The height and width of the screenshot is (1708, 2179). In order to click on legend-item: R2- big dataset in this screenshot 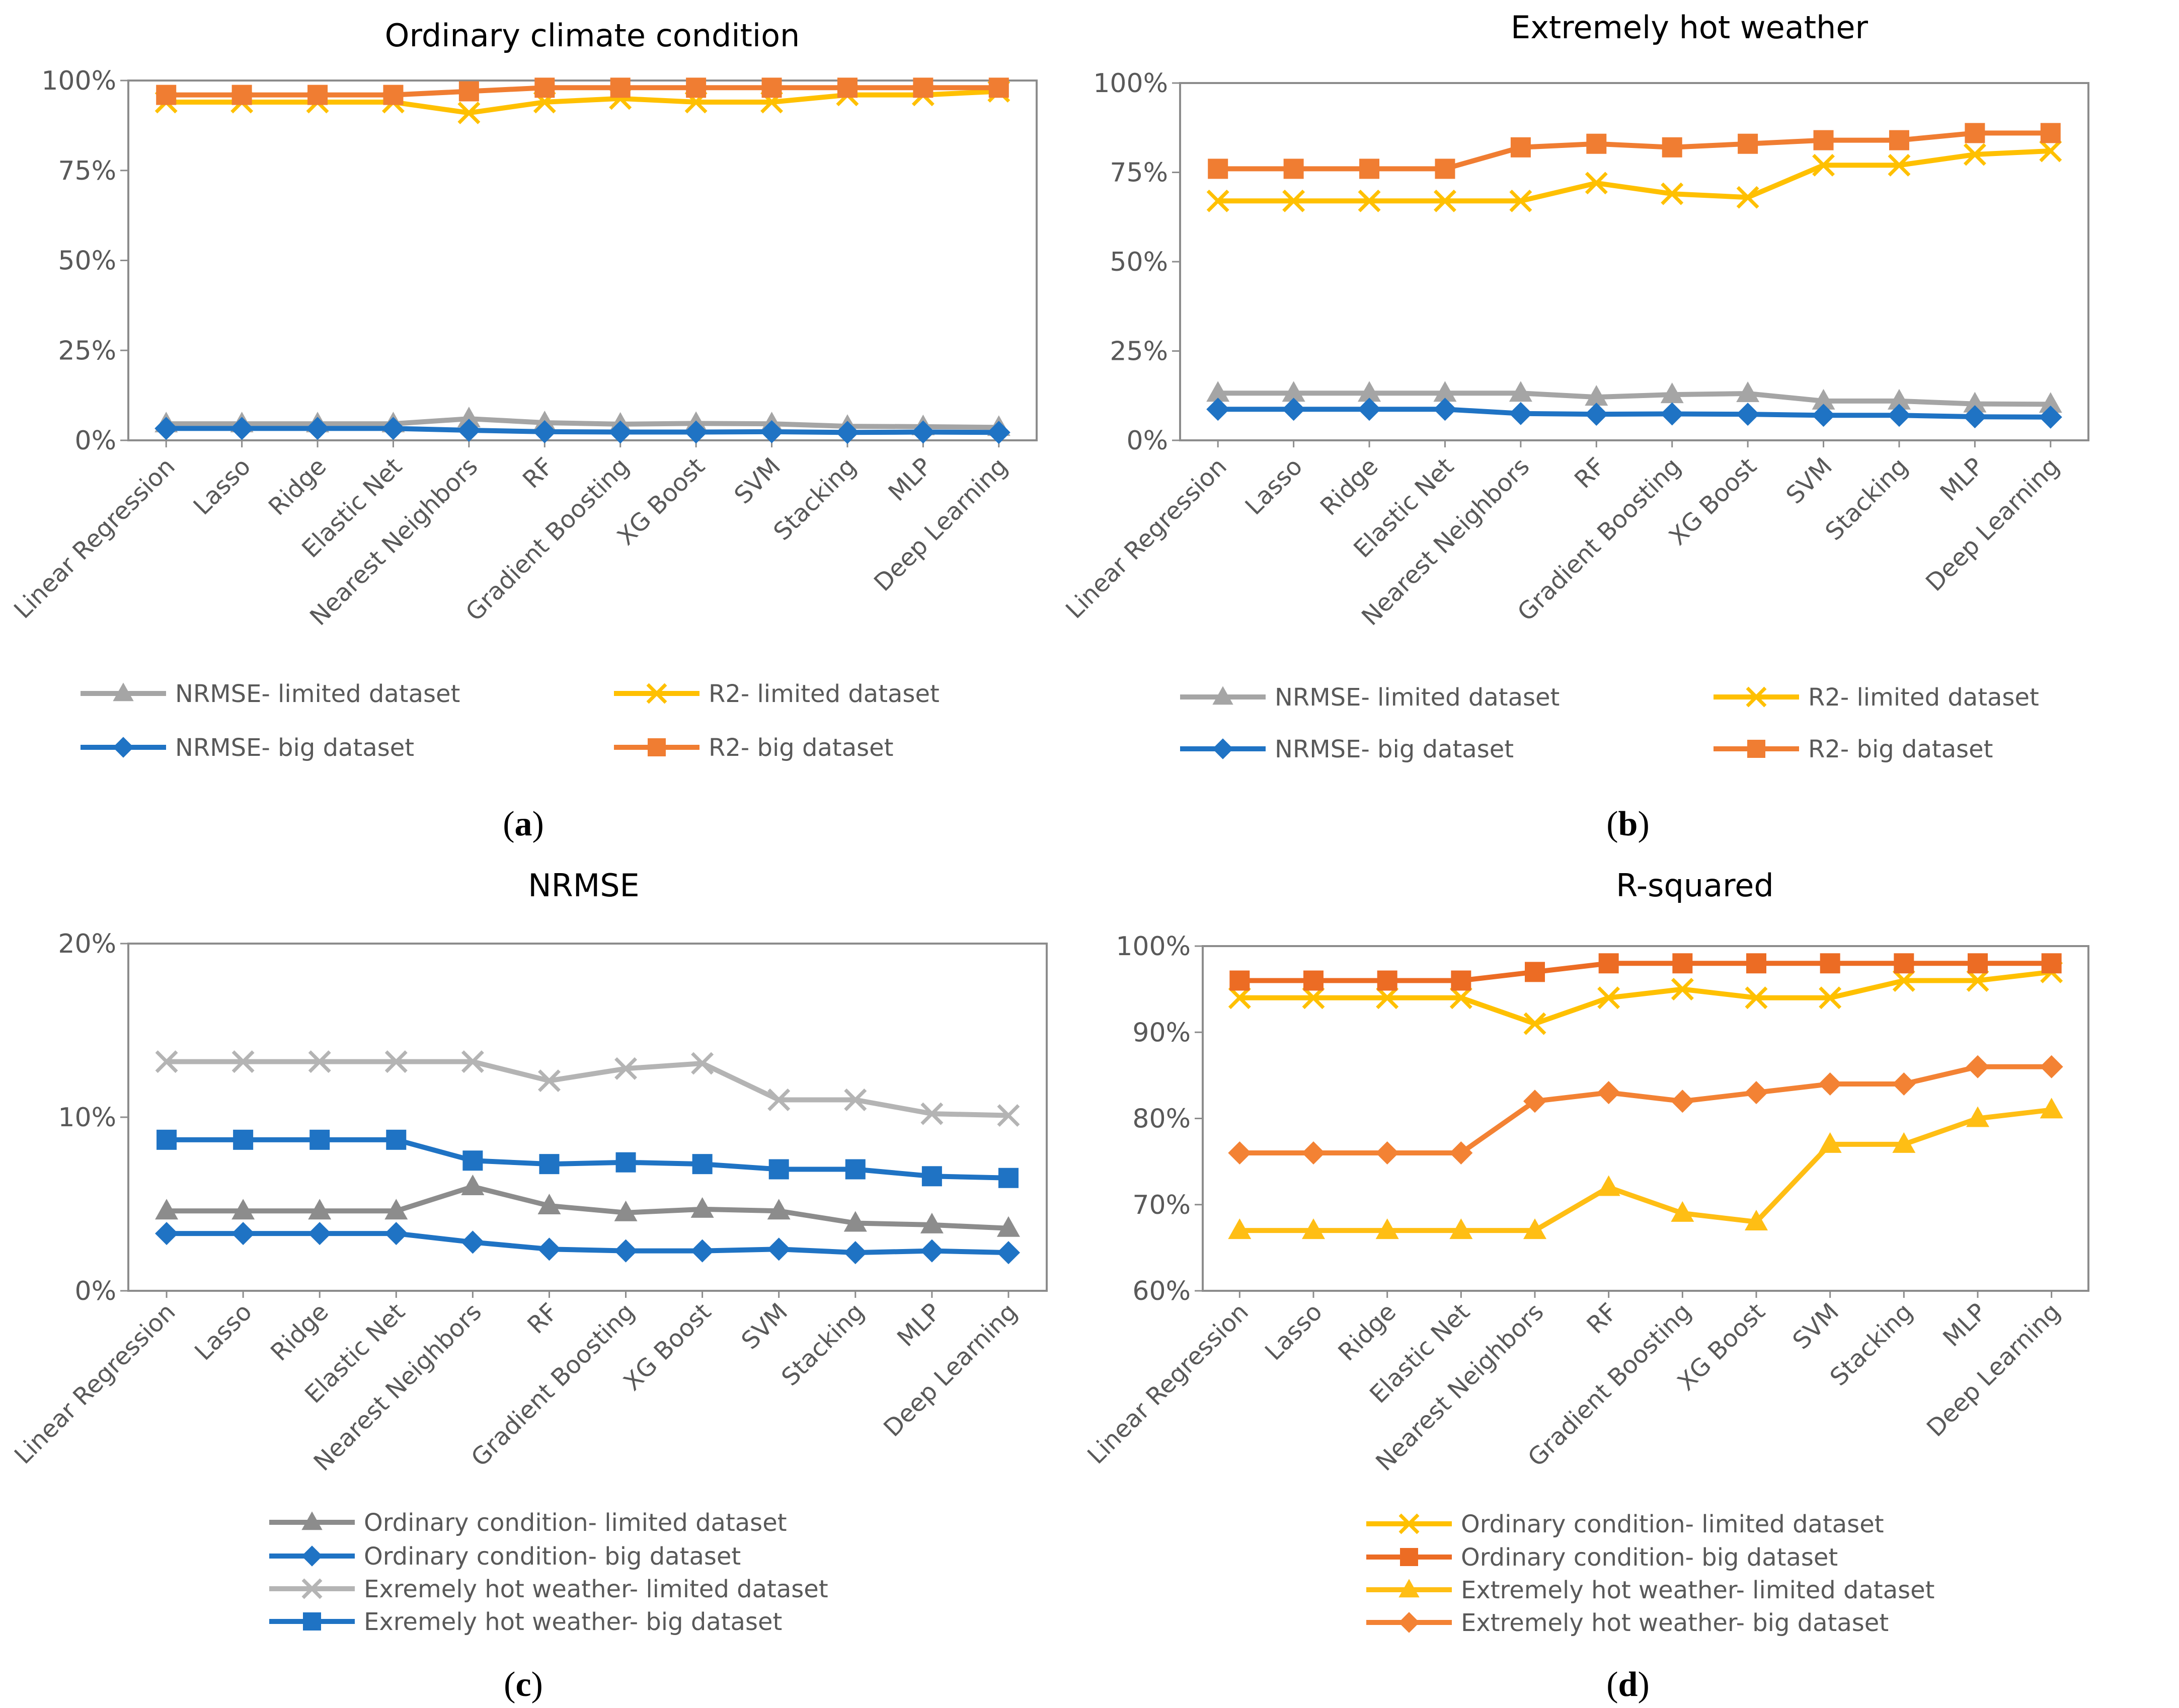, I will do `click(1853, 749)`.